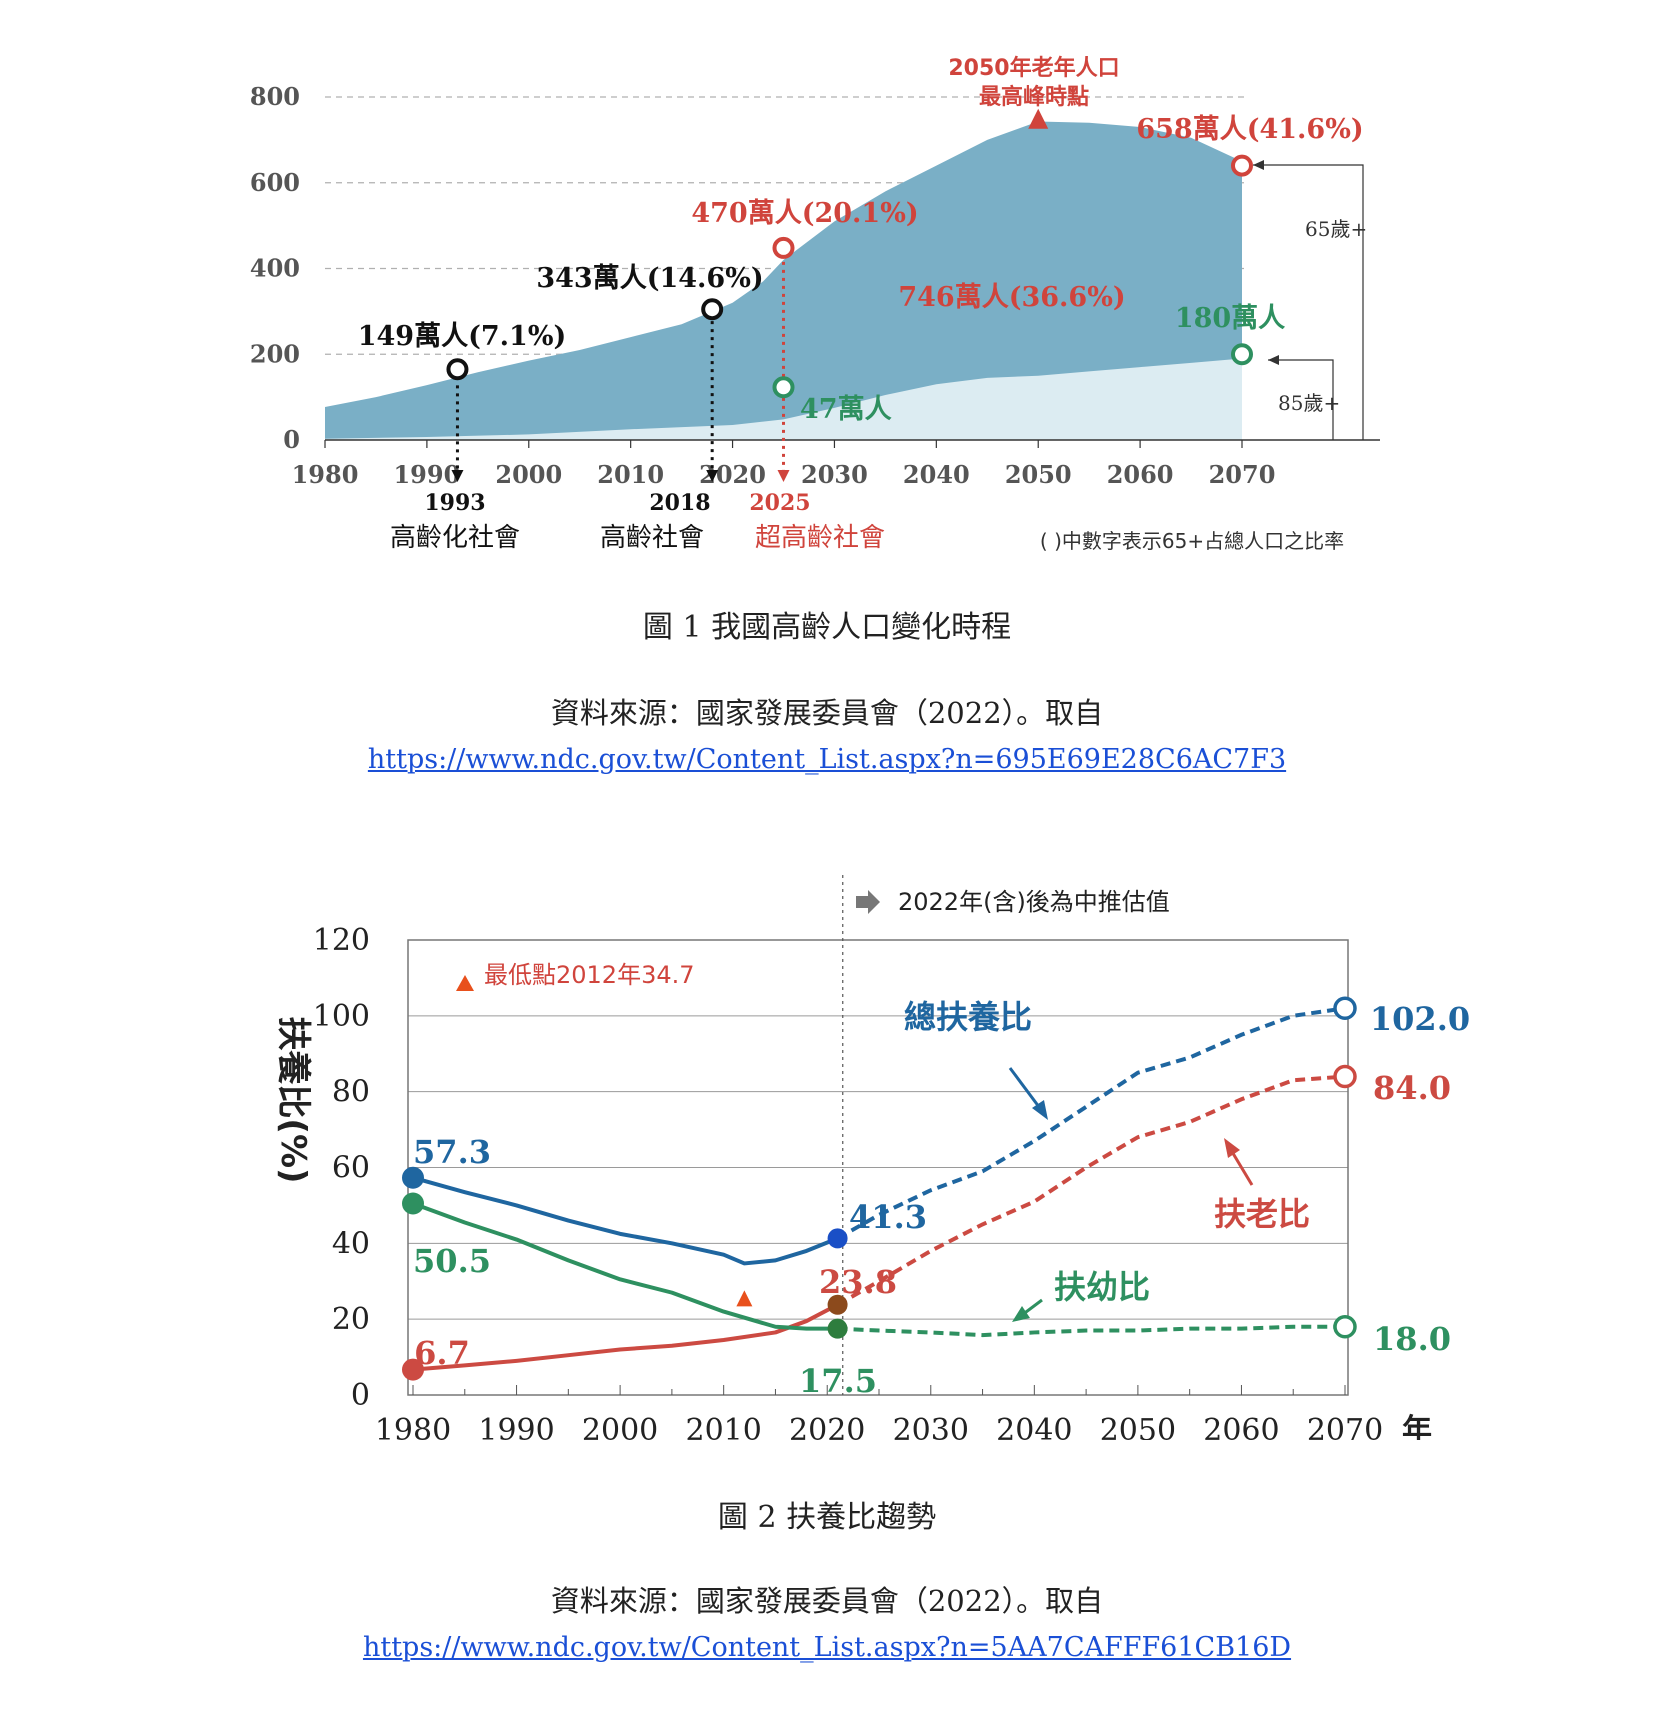 The width and height of the screenshot is (1654, 1723). I want to click on x-tick-label-2000: 2000, so click(528, 474).